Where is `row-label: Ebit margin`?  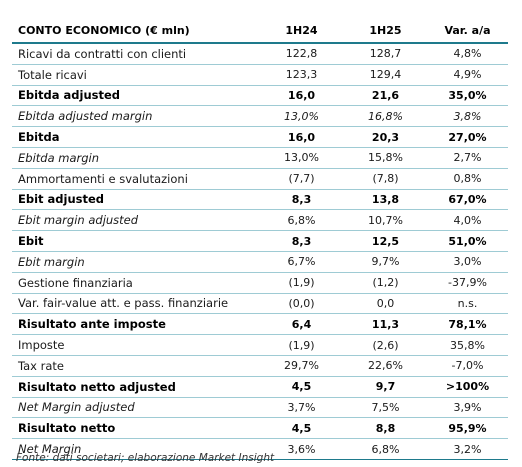 row-label: Ebit margin is located at coordinates (135, 262).